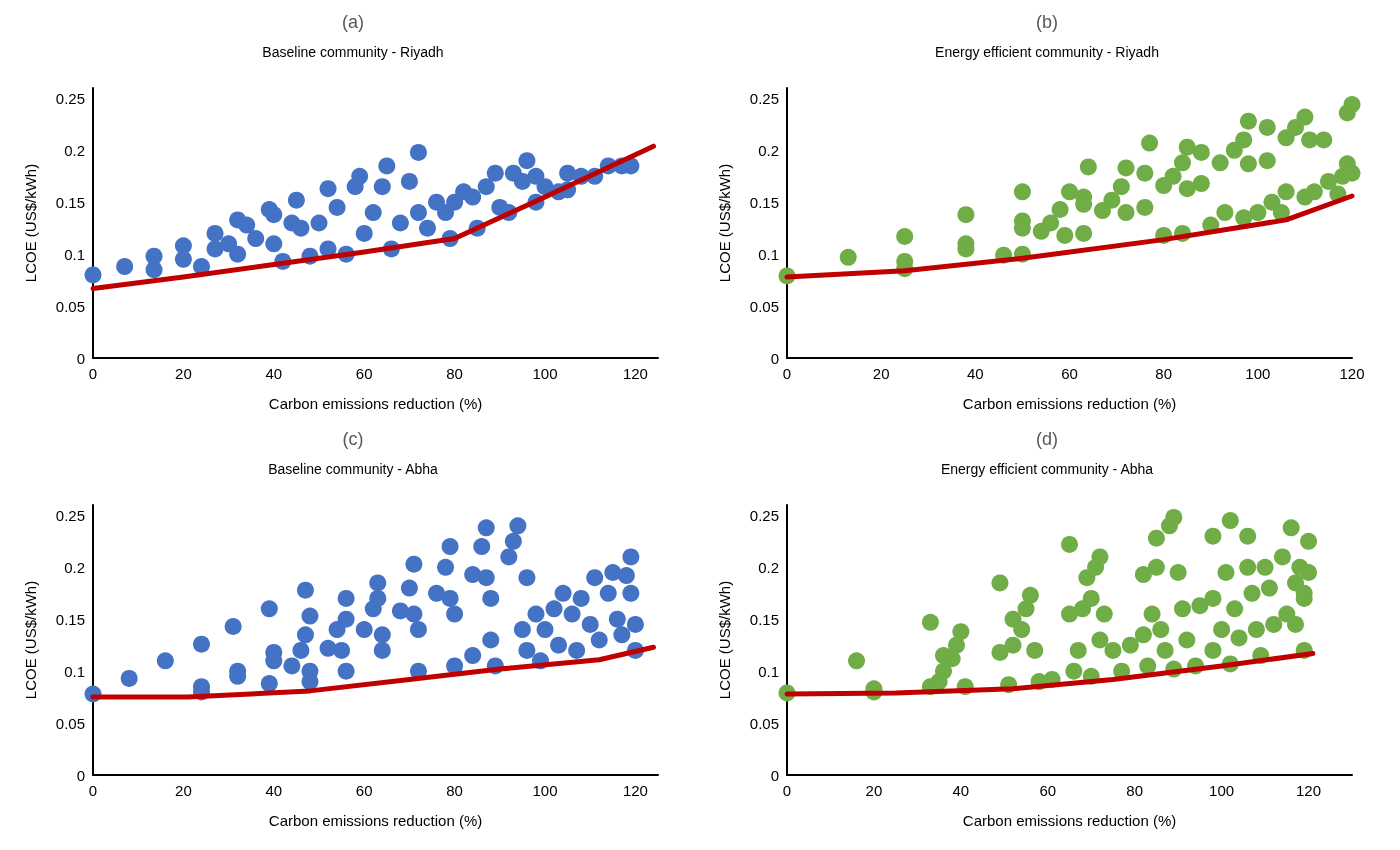 The height and width of the screenshot is (850, 1400). Describe the element at coordinates (353, 52) in the screenshot. I see `chart-subtitle: Baseline community - Riyadh` at that location.